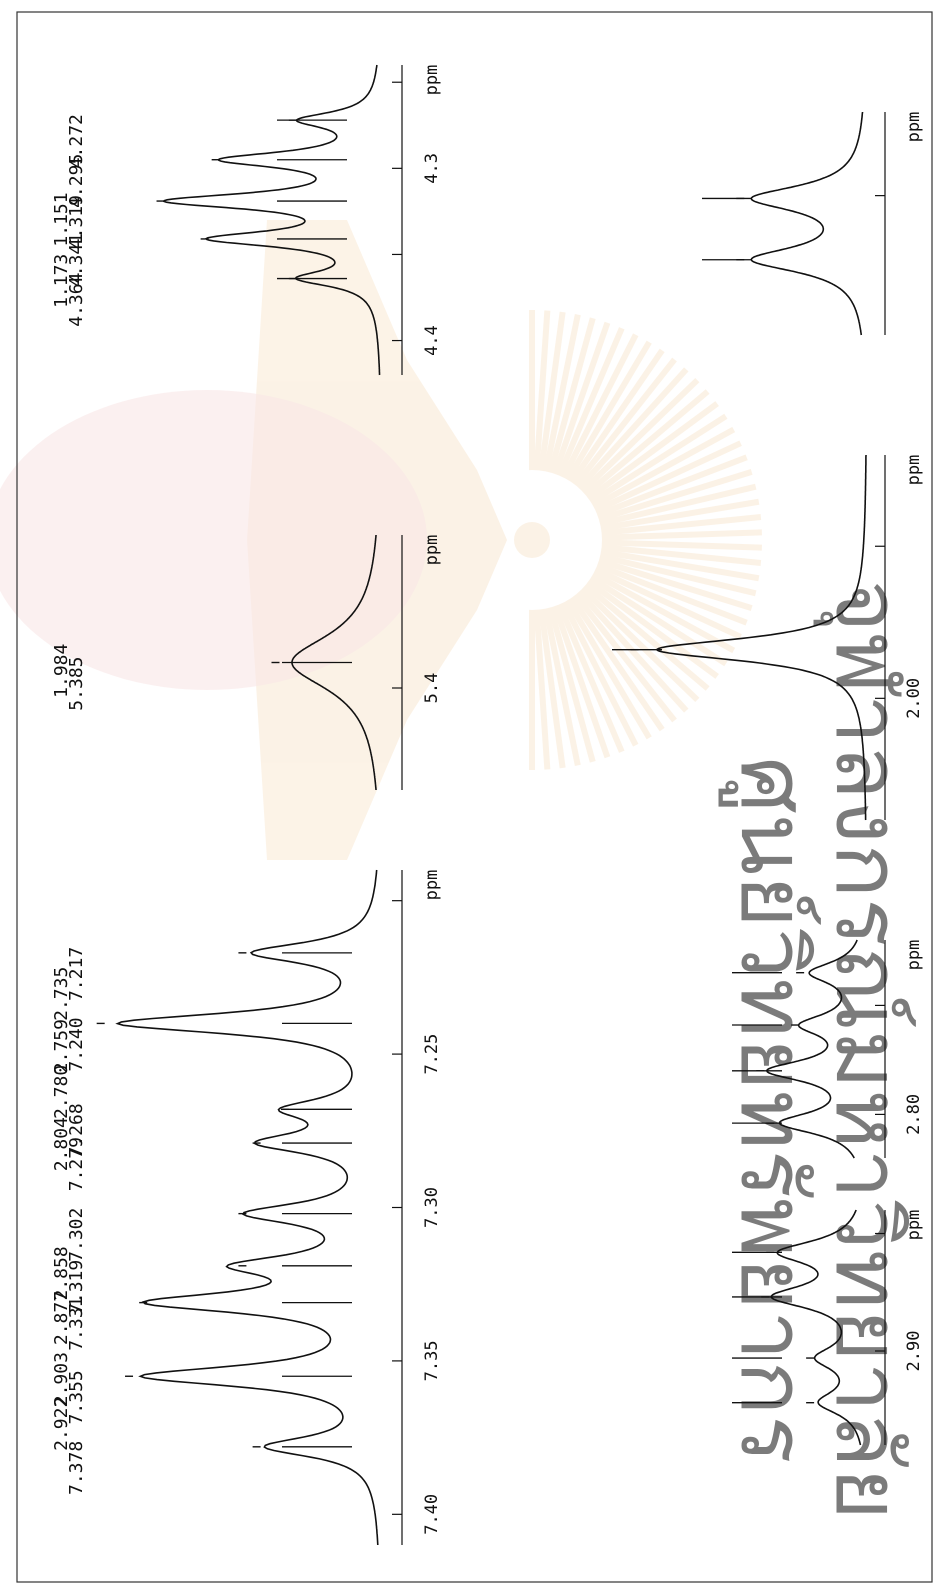  What do you see at coordinates (61, 1273) in the screenshot?
I see `peak-label: 2.858` at bounding box center [61, 1273].